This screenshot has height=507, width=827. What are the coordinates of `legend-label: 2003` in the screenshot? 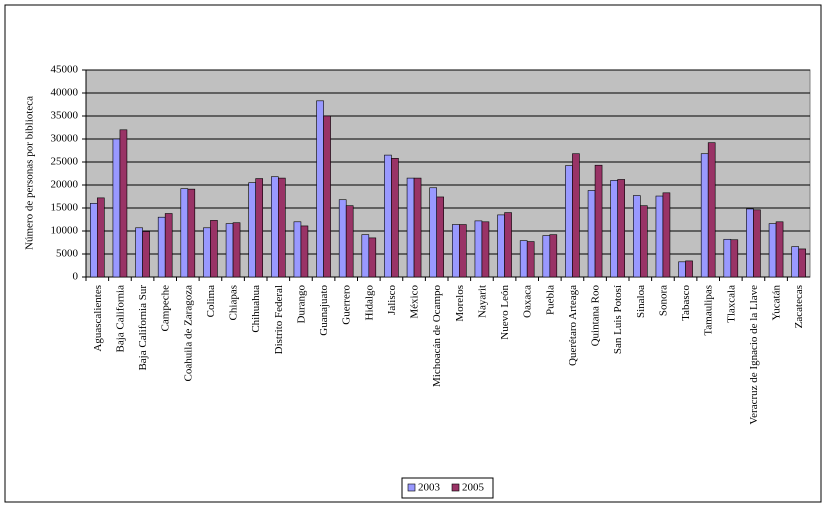 It's located at (429, 488).